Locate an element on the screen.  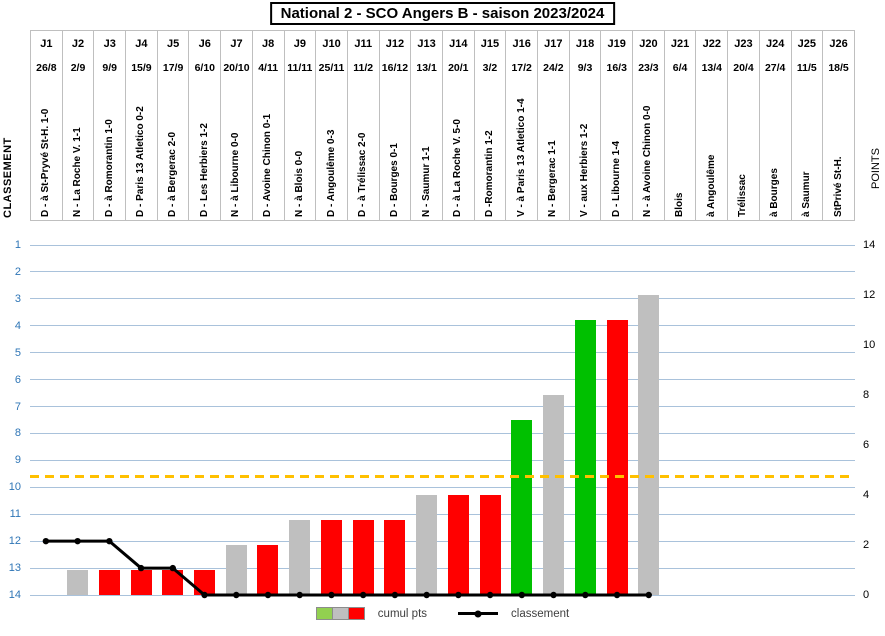
matchday-result-cell: V - aux Herbiers 1-2 is located at coordinates (586, 150).